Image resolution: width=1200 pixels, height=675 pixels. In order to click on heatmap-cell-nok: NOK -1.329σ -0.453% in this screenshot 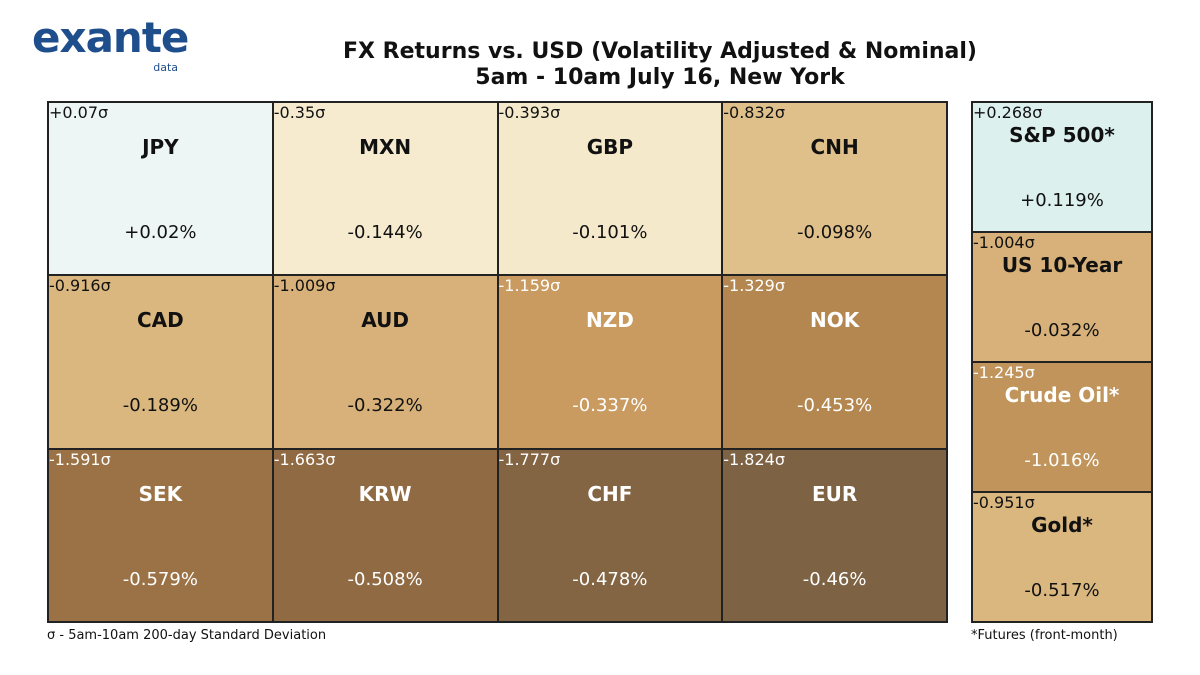, I will do `click(834, 362)`.